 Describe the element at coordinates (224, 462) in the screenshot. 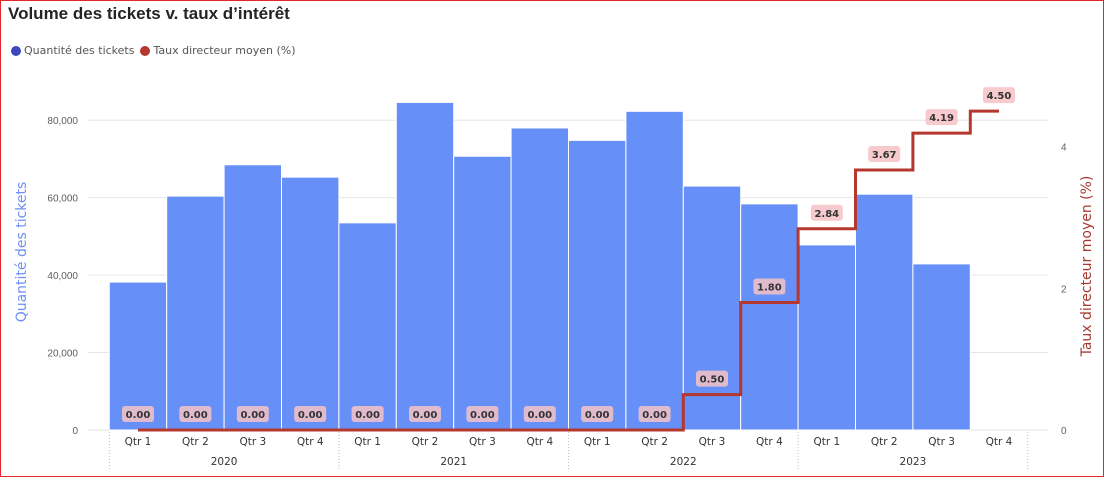

I see `x-tick-label-year: 2020` at that location.